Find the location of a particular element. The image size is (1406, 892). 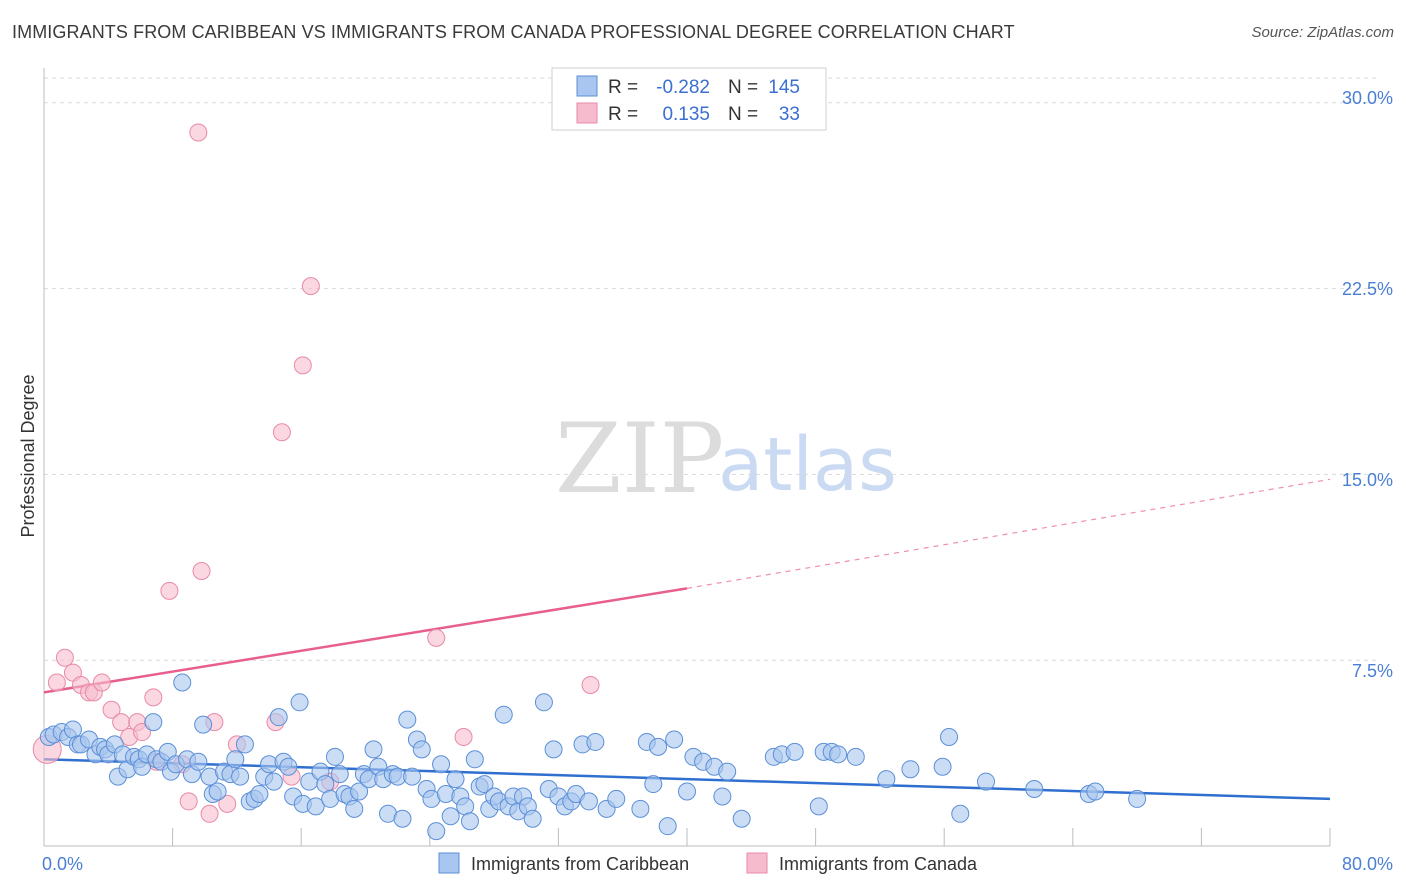

y-tick-label: 30.0% is located at coordinates (1367, 98).